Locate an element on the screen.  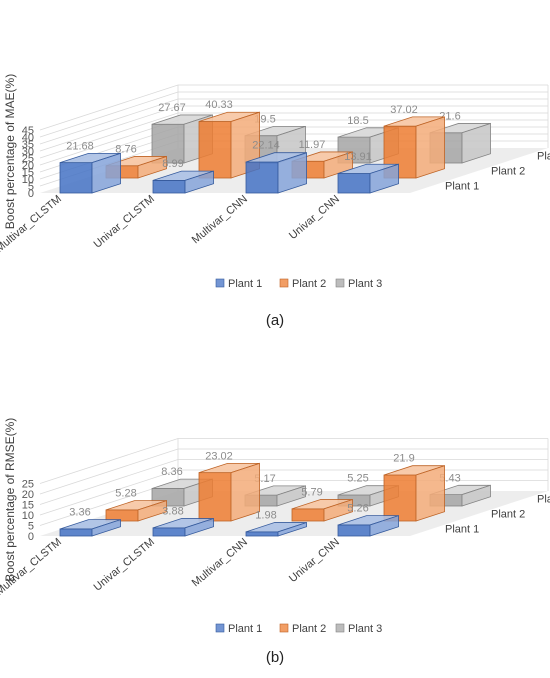
data-label: 11.97 is located at coordinates (312, 145).